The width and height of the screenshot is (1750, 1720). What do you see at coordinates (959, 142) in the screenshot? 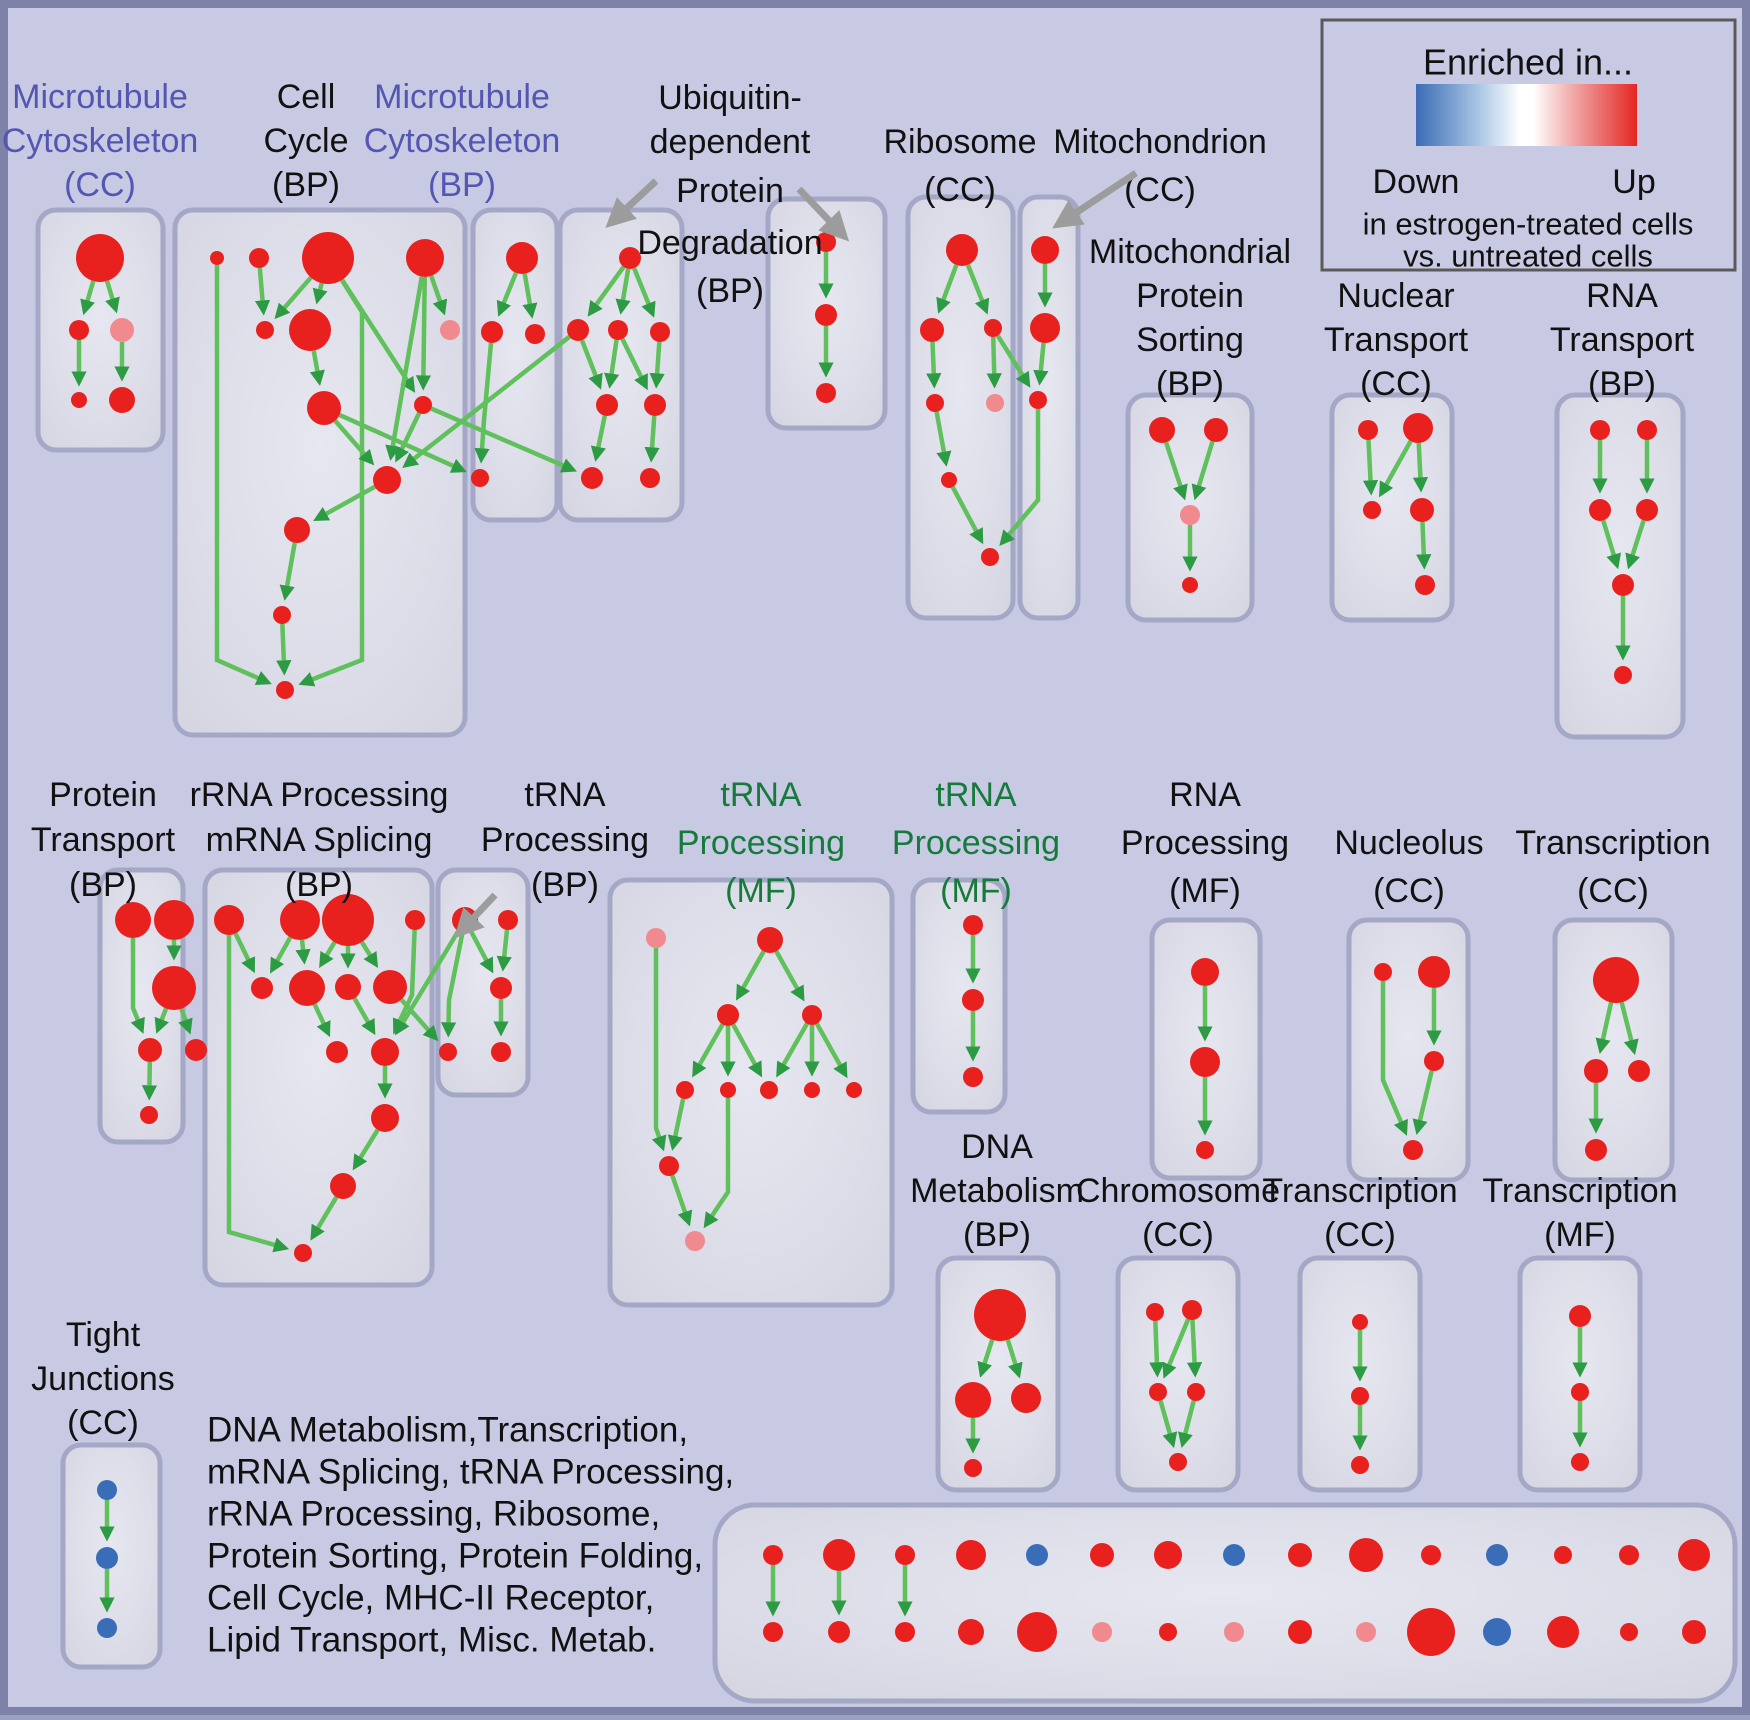
I see `label-ribosome-cc: Ribosome` at bounding box center [959, 142].